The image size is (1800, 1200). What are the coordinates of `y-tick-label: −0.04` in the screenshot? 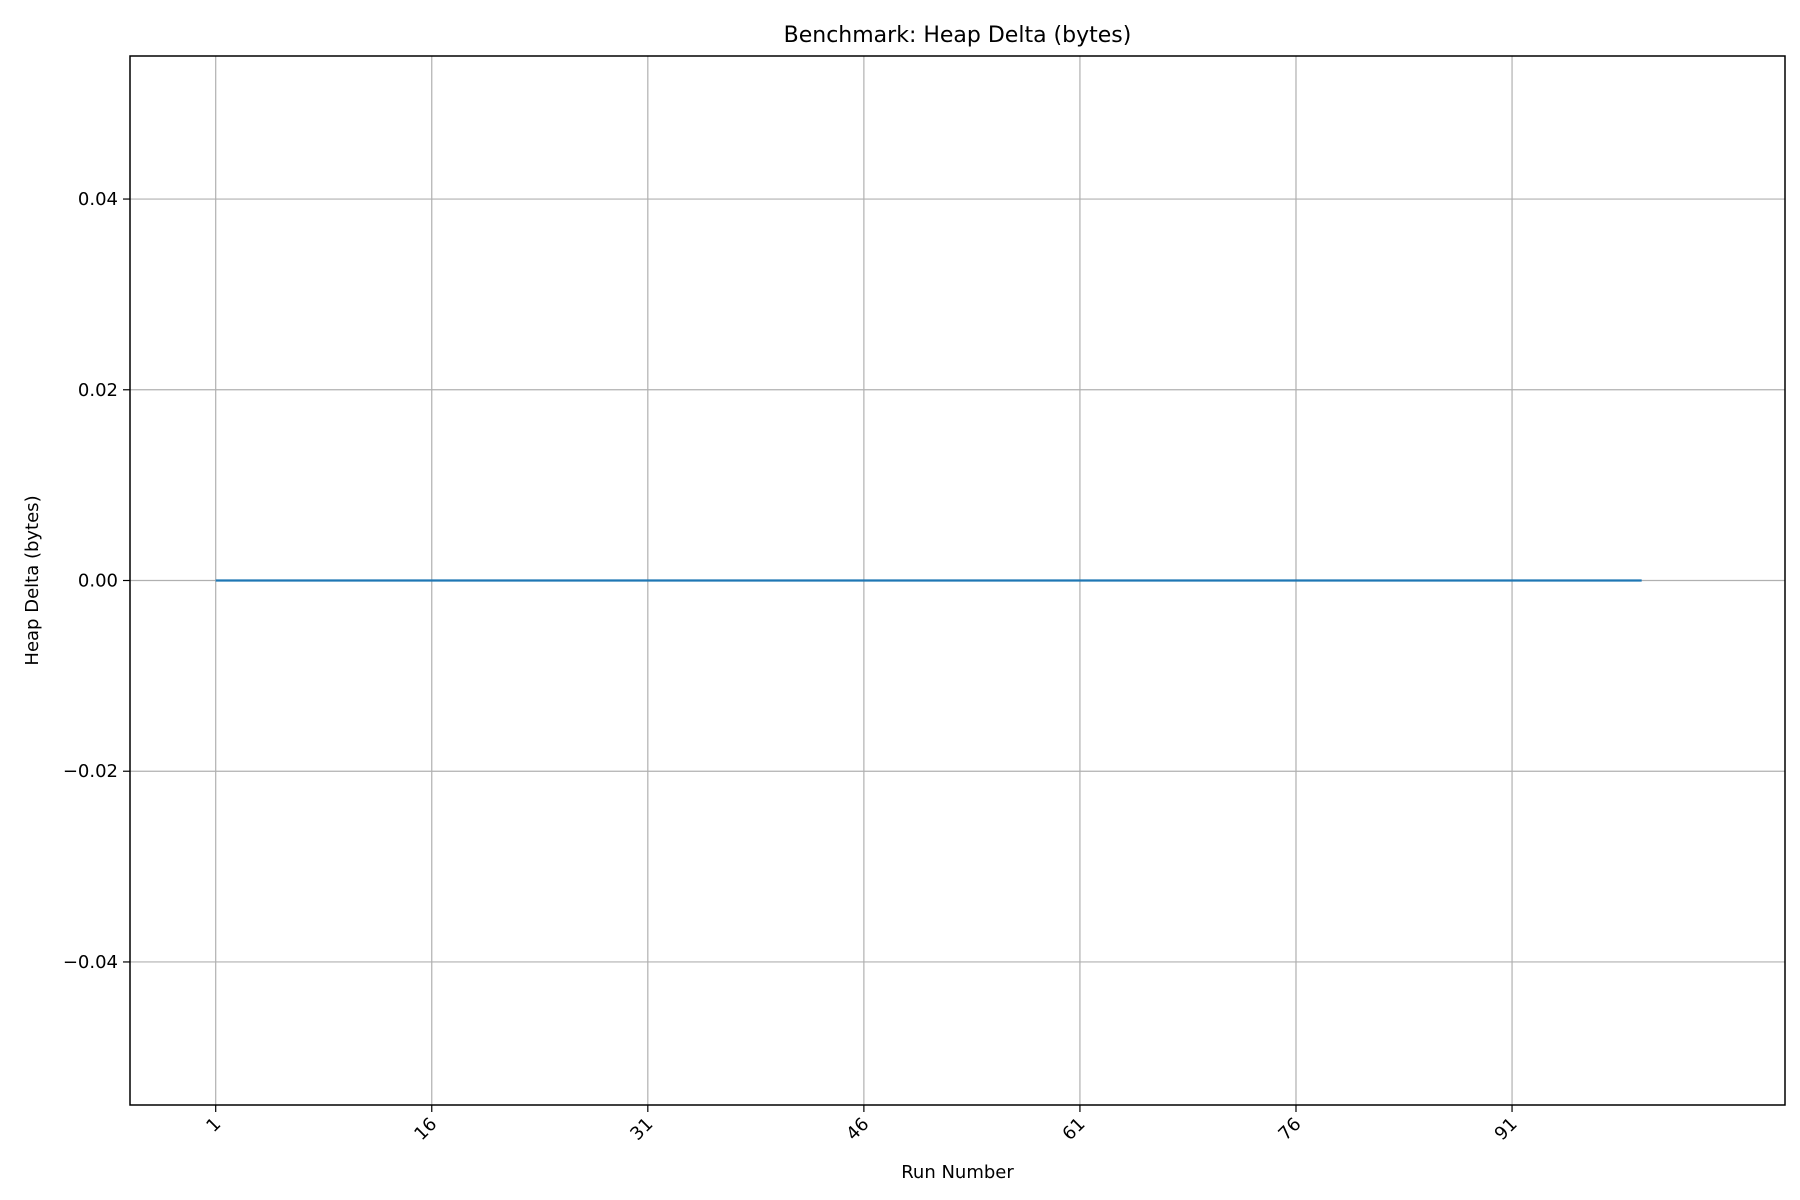 It's located at (90, 962).